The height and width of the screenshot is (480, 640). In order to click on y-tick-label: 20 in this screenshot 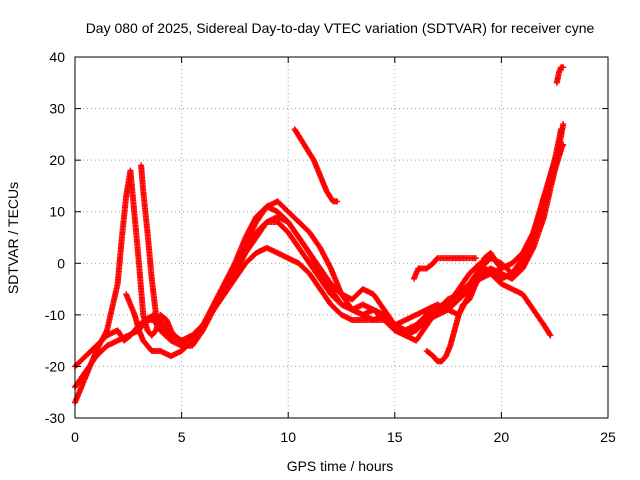, I will do `click(57, 160)`.